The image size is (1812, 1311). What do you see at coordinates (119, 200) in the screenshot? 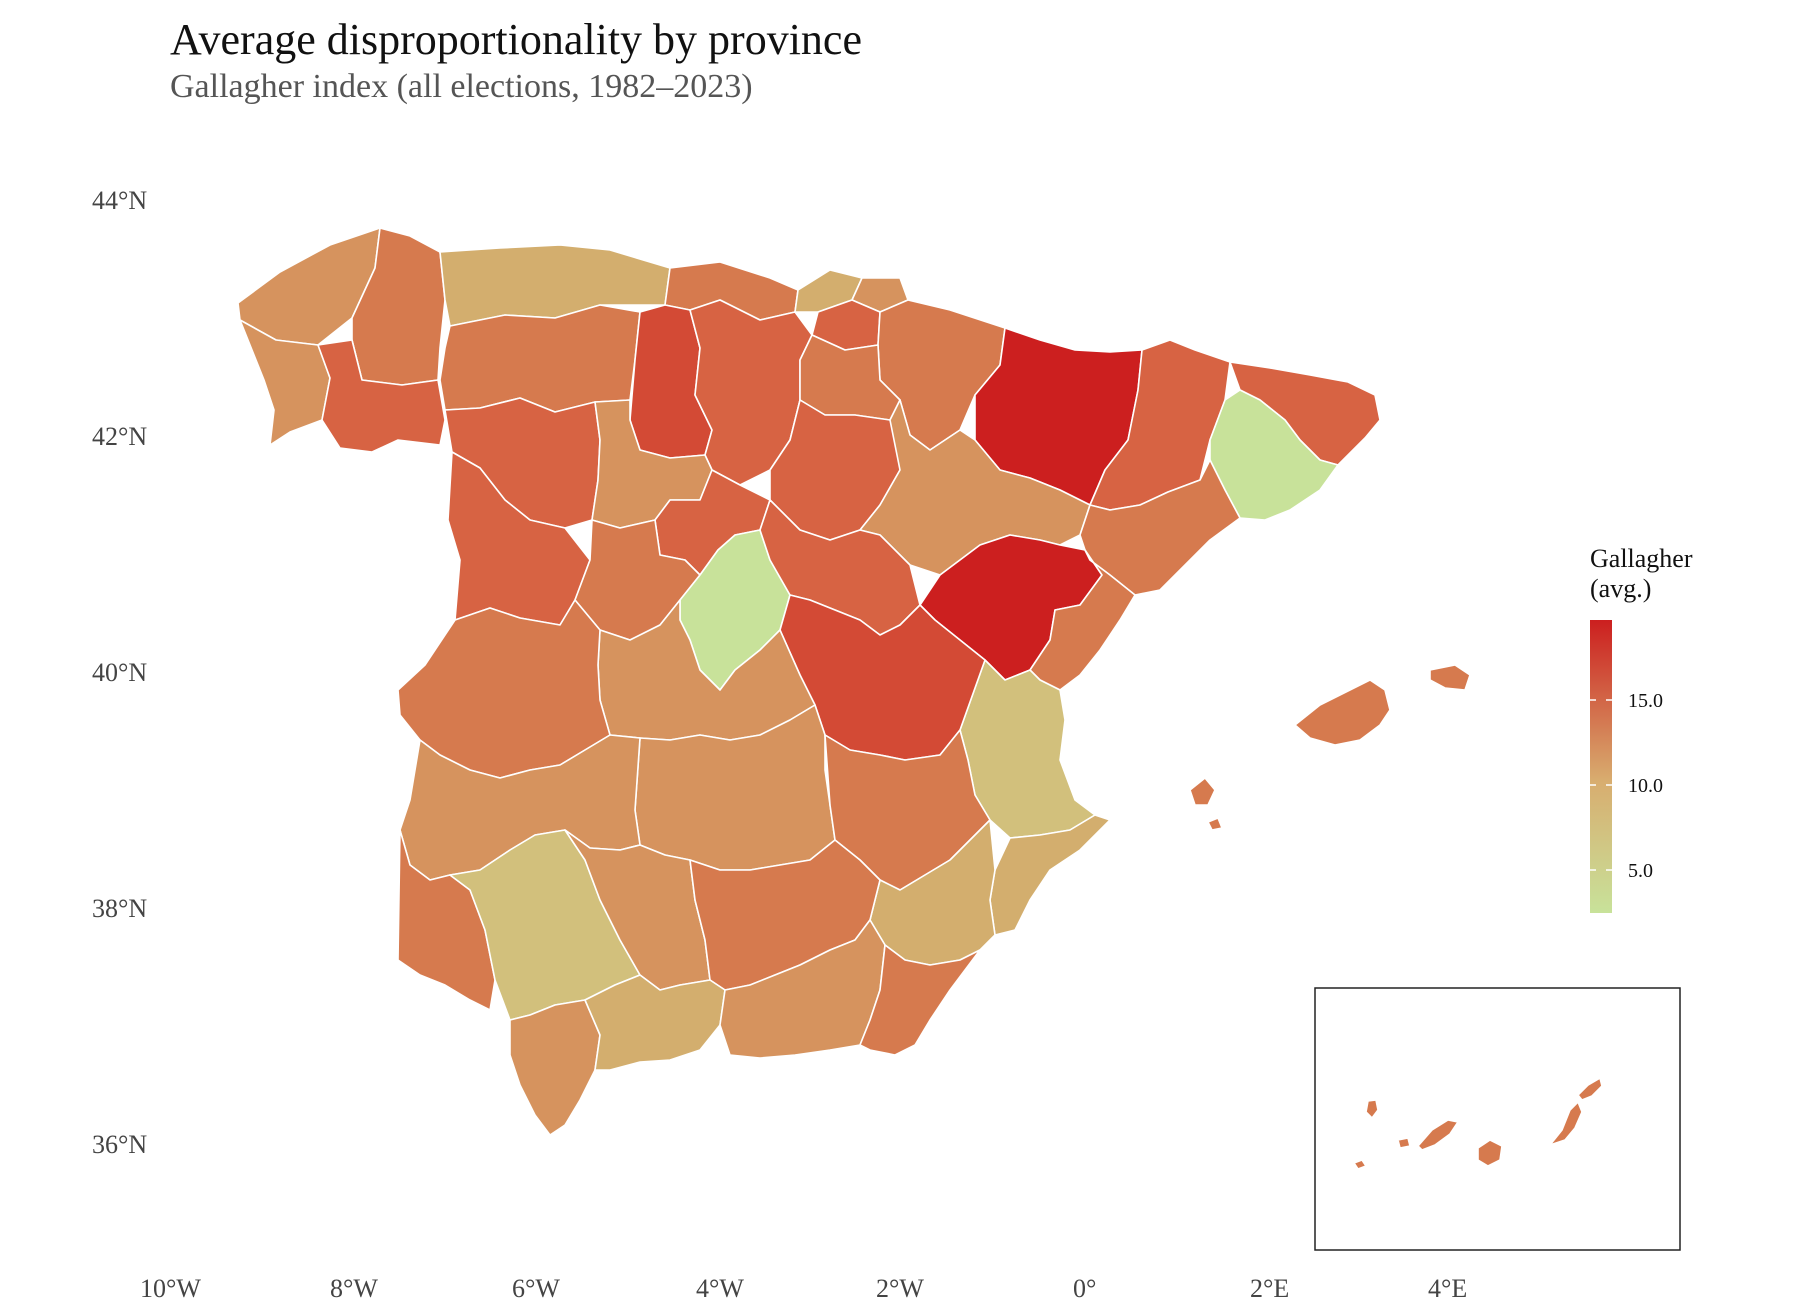
I see `lat-label-44n: 44°N` at bounding box center [119, 200].